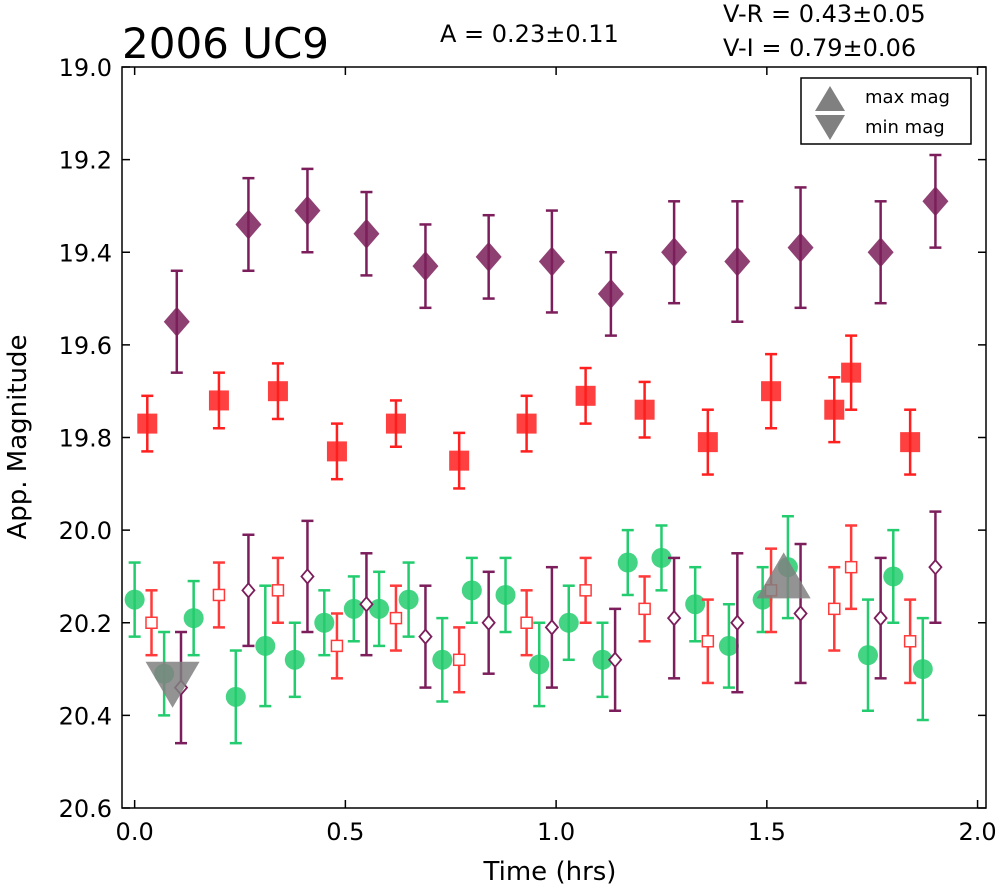 This screenshot has width=1000, height=887. What do you see at coordinates (345, 832) in the screenshot?
I see `x-tick-label: 0.5` at bounding box center [345, 832].